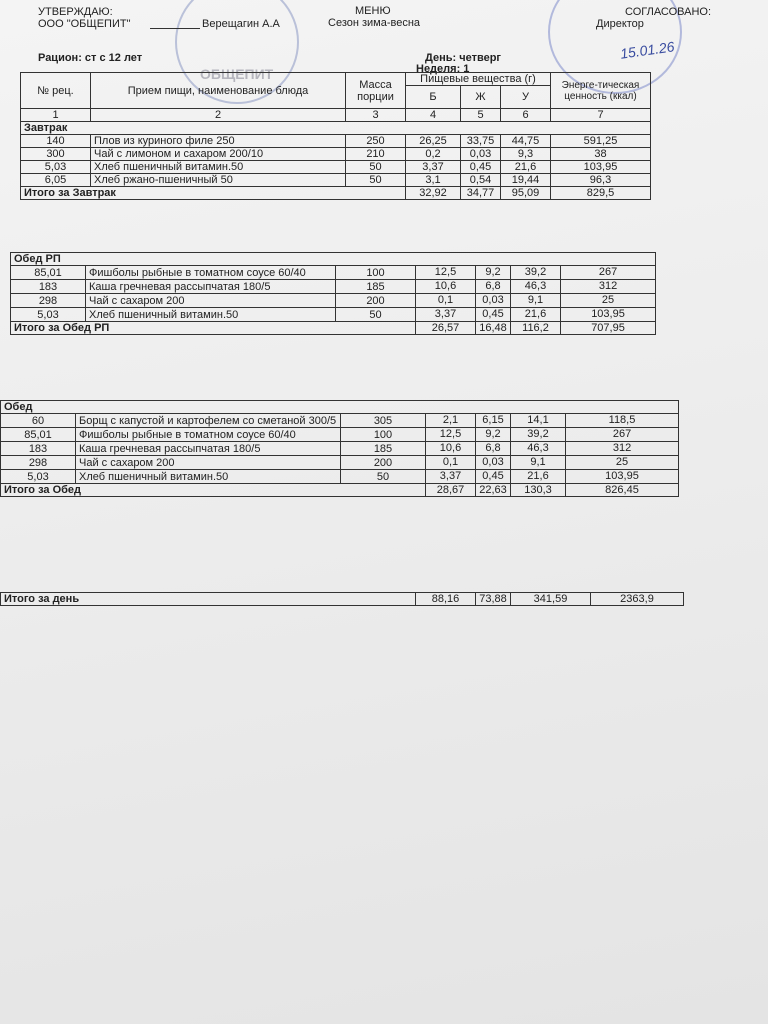 The image size is (768, 1024). Describe the element at coordinates (493, 286) in the screenshot. I see `dish-value: 6,8` at that location.